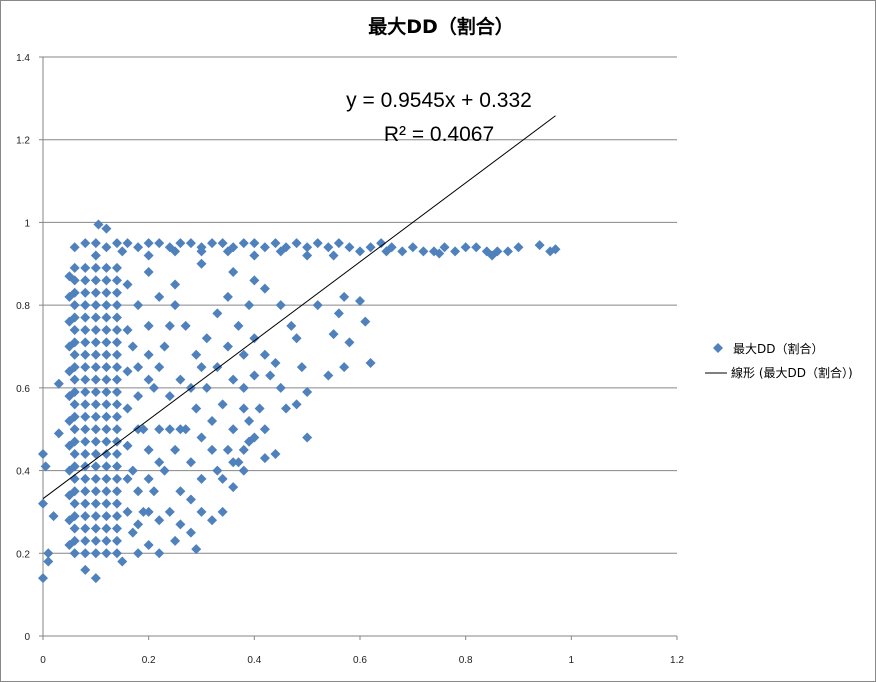  I want to click on trendline-r2: R² = 0.4067, so click(439, 134).